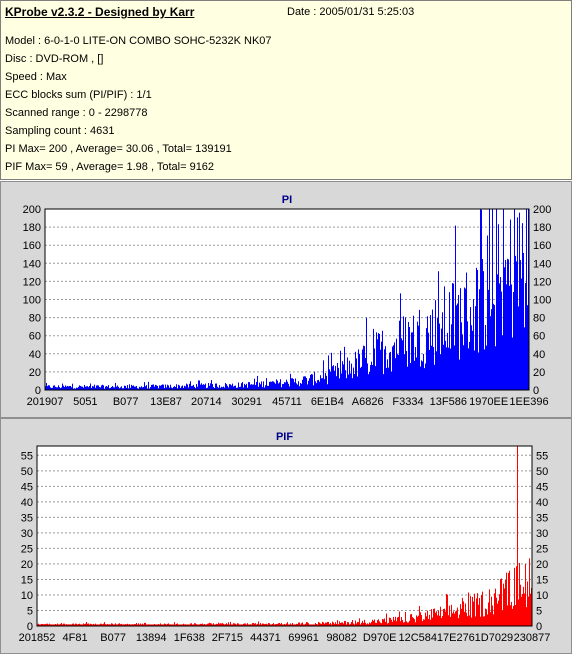 The width and height of the screenshot is (572, 656). What do you see at coordinates (494, 638) in the screenshot?
I see `x-tick-label: 1D7029` at bounding box center [494, 638].